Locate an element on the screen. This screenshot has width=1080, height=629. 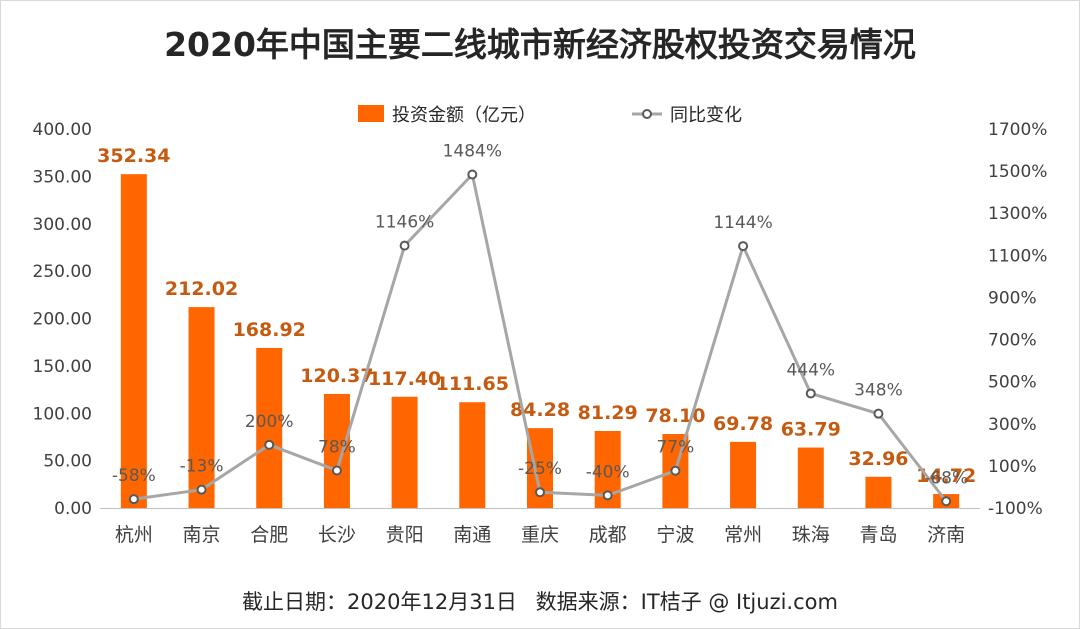
bar-value-label: 81.29 is located at coordinates (608, 413).